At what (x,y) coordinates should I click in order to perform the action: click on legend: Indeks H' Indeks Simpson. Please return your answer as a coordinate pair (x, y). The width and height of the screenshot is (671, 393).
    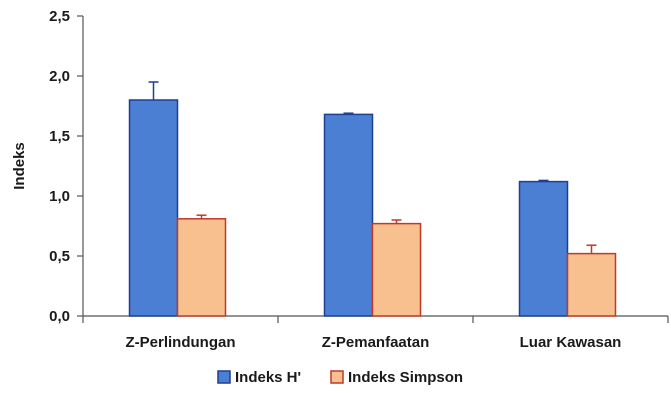
    Looking at the image, I should click on (340, 377).